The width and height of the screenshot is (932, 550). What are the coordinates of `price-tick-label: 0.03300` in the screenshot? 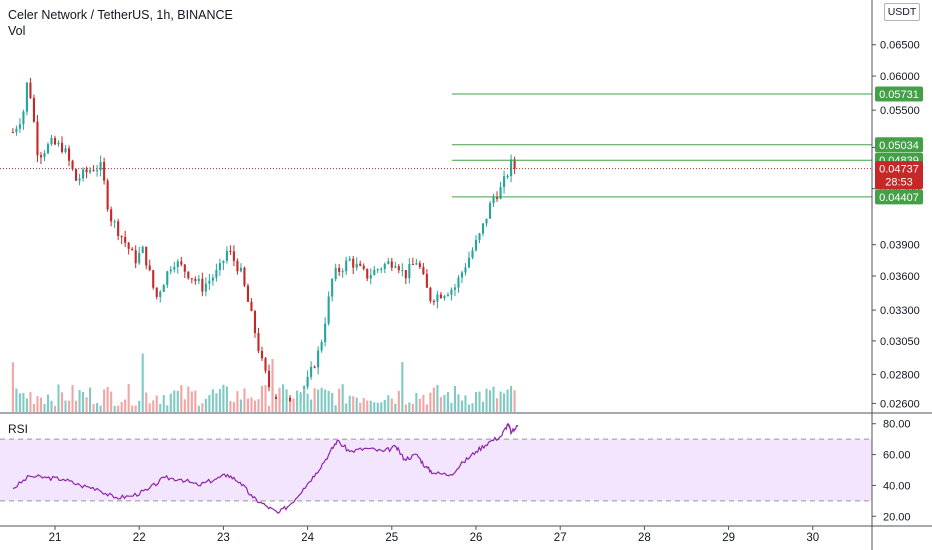 It's located at (900, 311).